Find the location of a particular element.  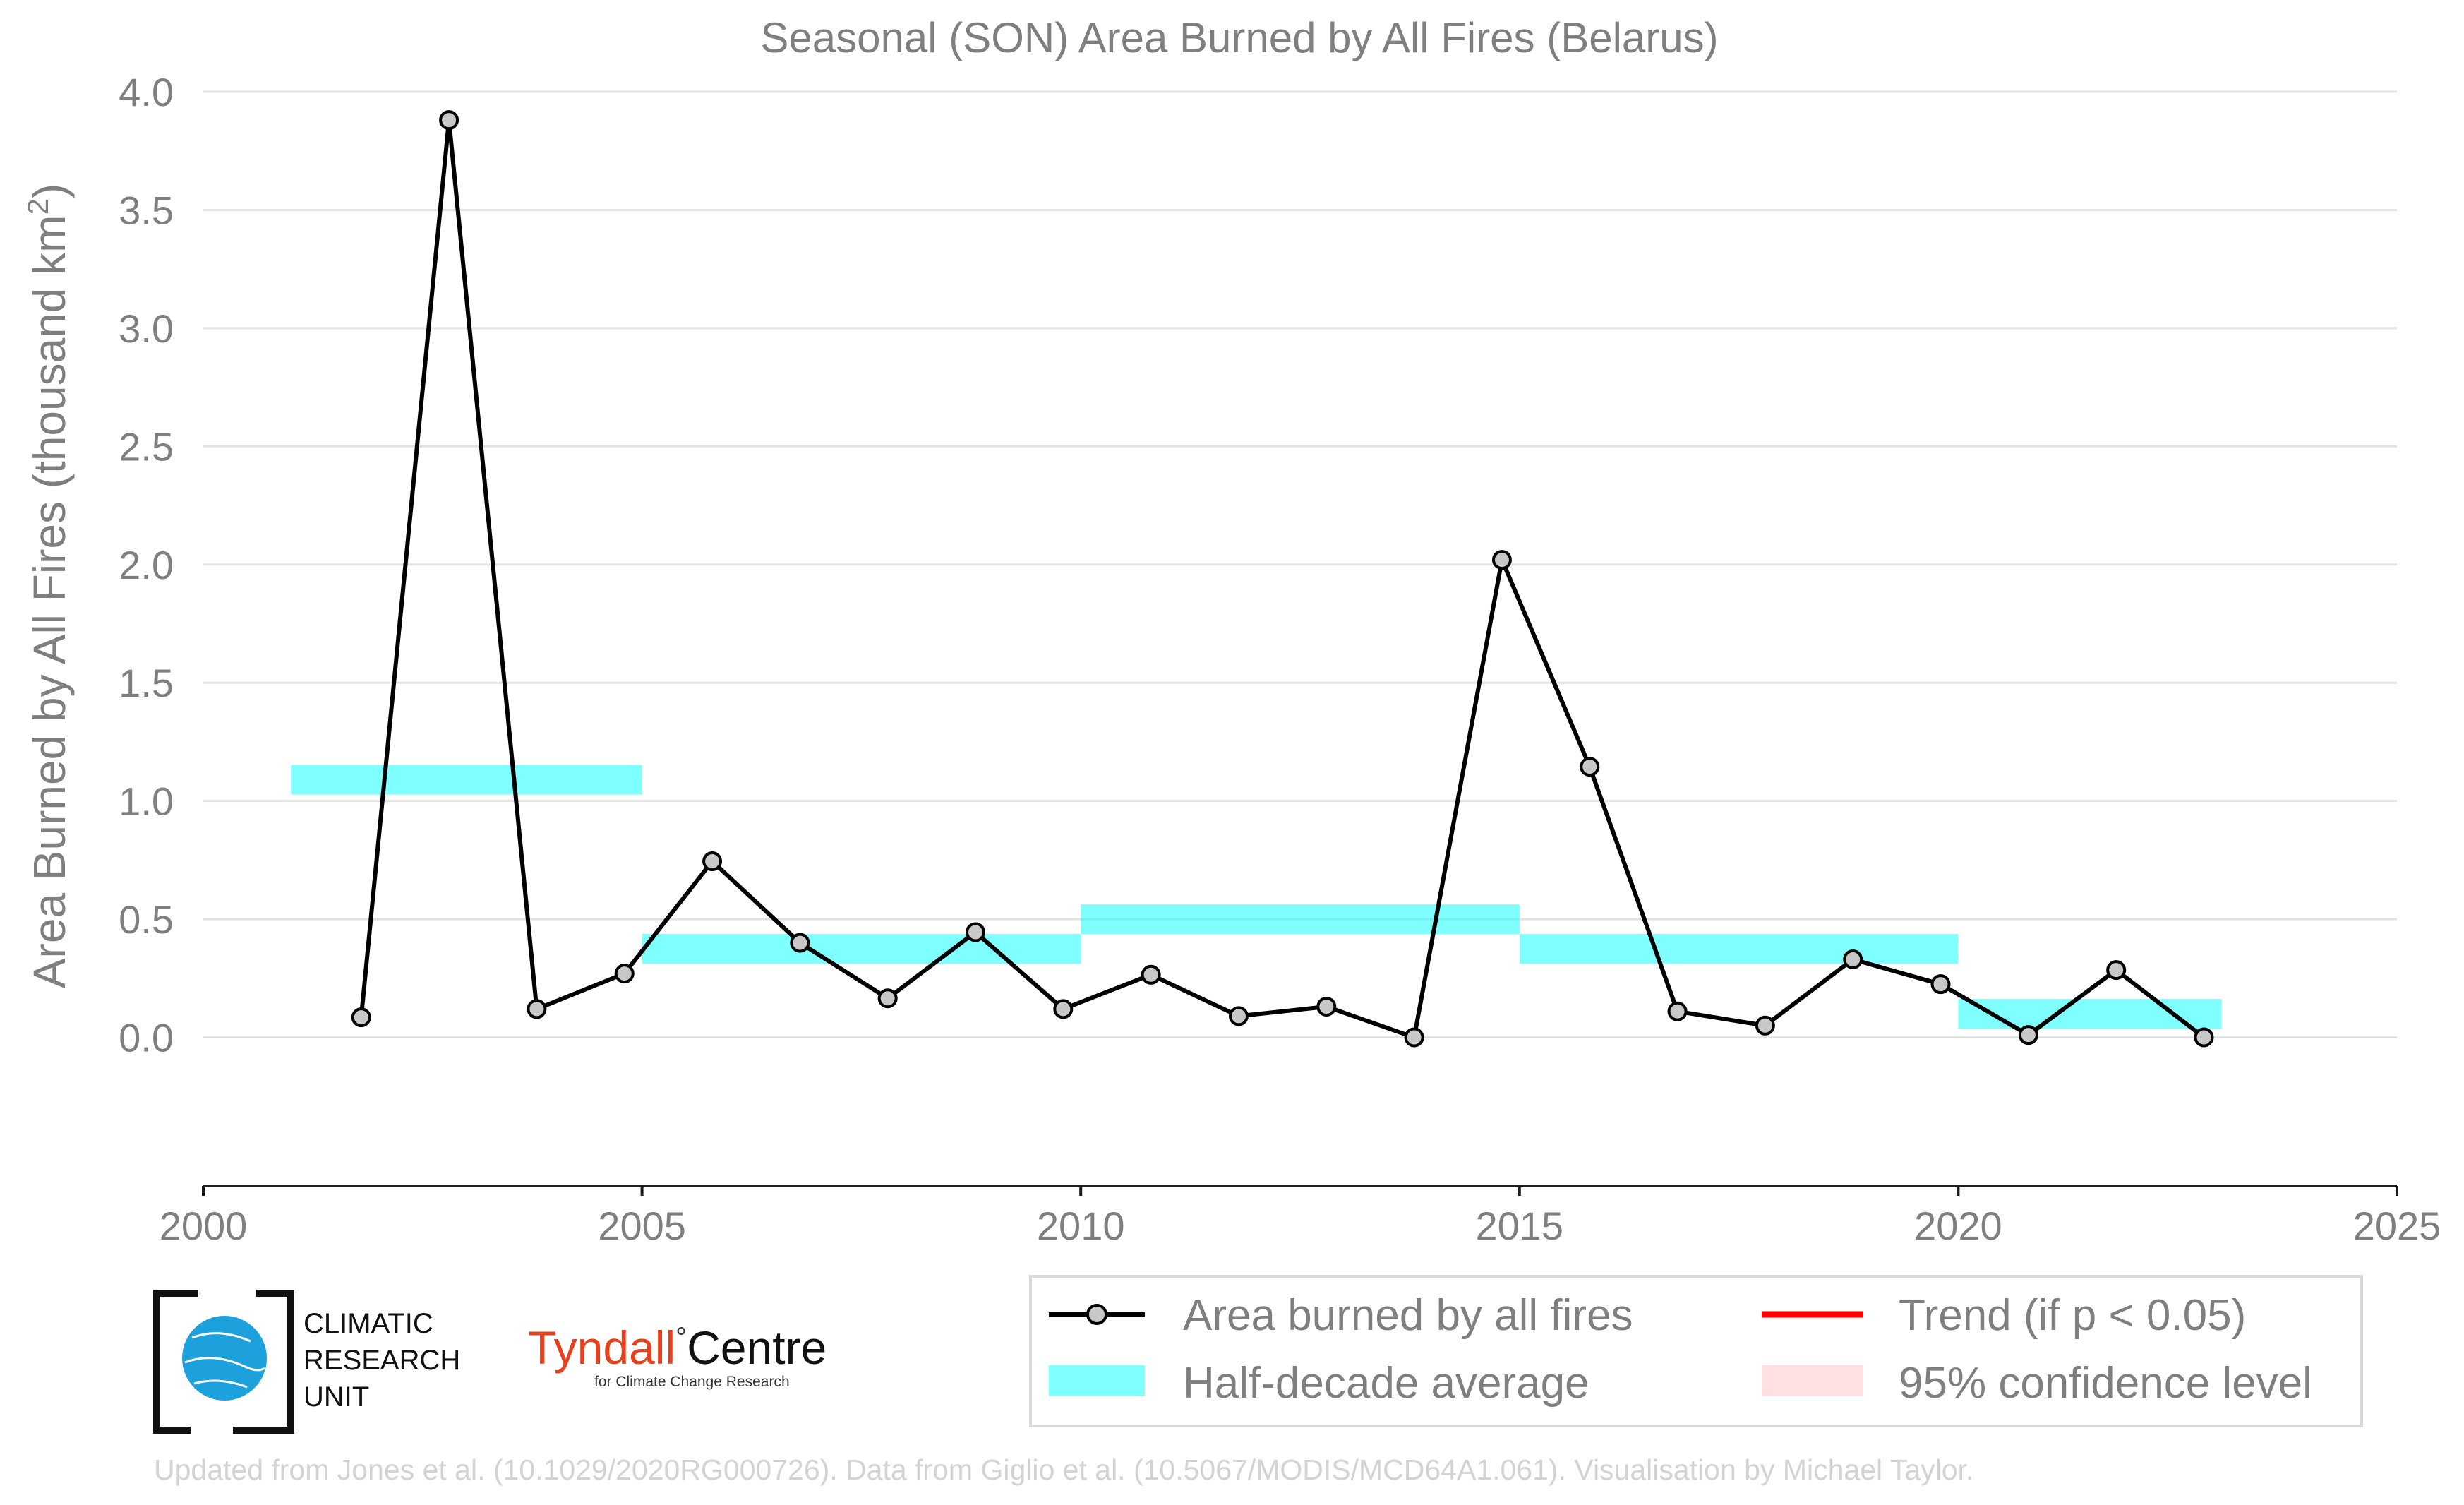

tyndall-wordmark: Tyndall°Centre is located at coordinates (677, 1347).